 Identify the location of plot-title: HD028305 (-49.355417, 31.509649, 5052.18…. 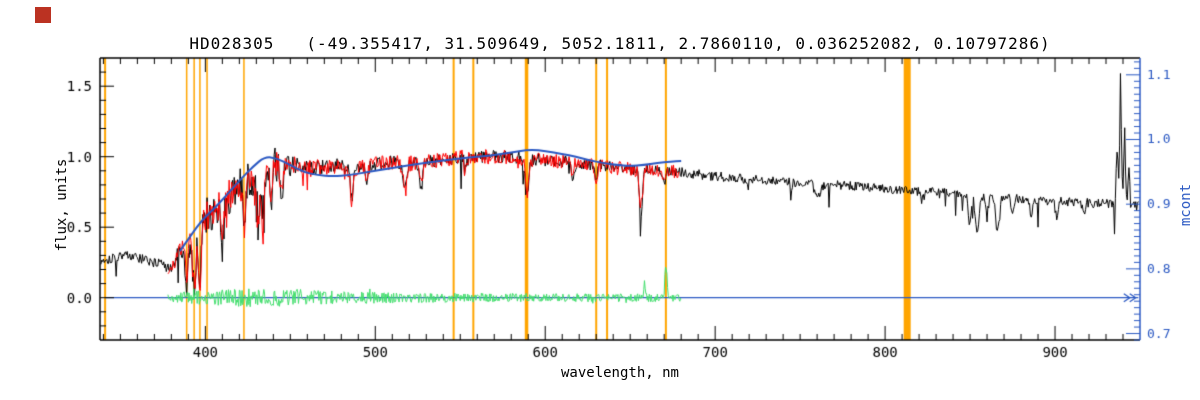
(620, 43).